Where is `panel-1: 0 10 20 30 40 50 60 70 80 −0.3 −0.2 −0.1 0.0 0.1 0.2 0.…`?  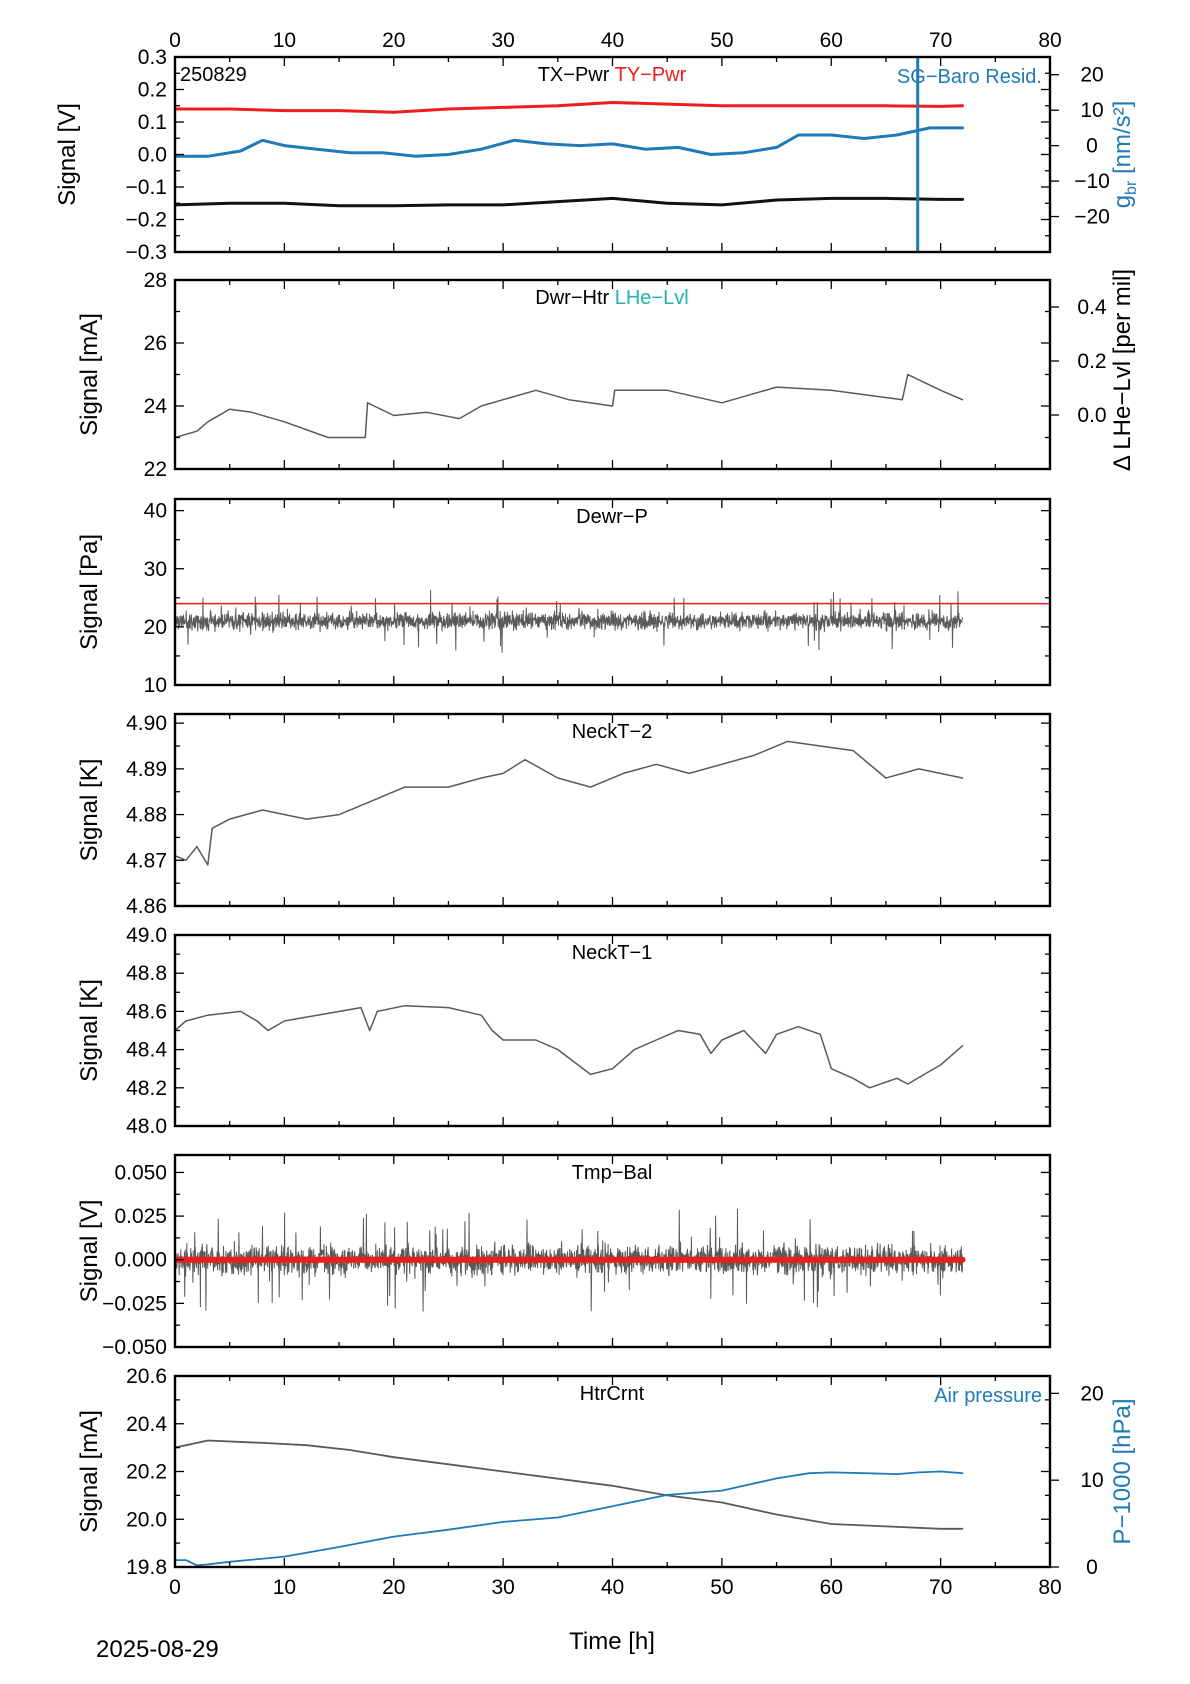
panel-1: 0 10 20 30 40 50 60 70 80 −0.3 −0.2 −0.1 0.0 0.1 0.2 0.… is located at coordinates (597, 146).